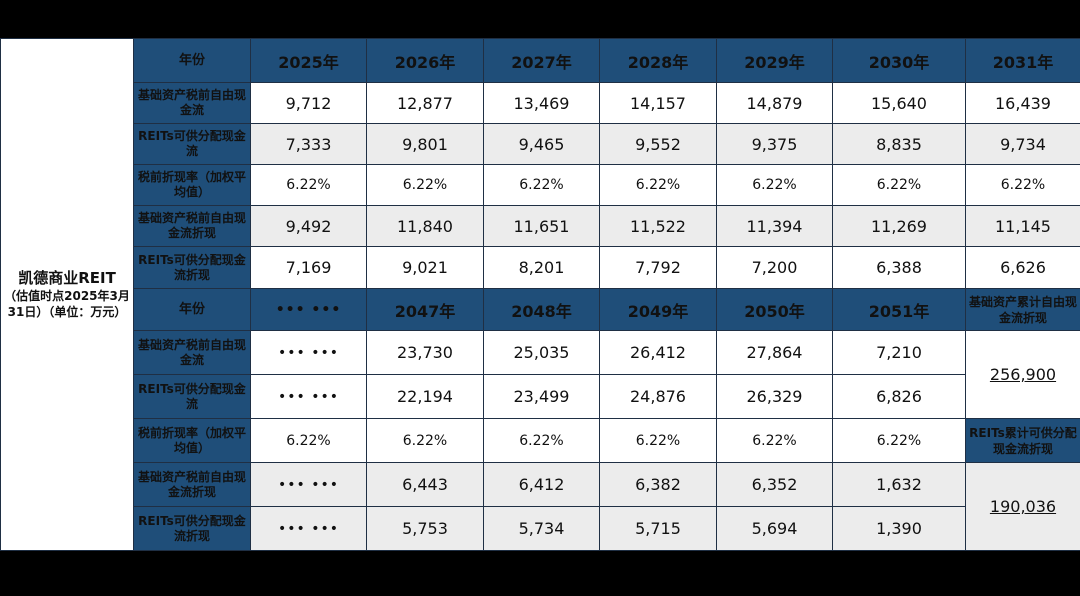 This screenshot has width=1080, height=596. I want to click on cell: 9,465, so click(541, 144).